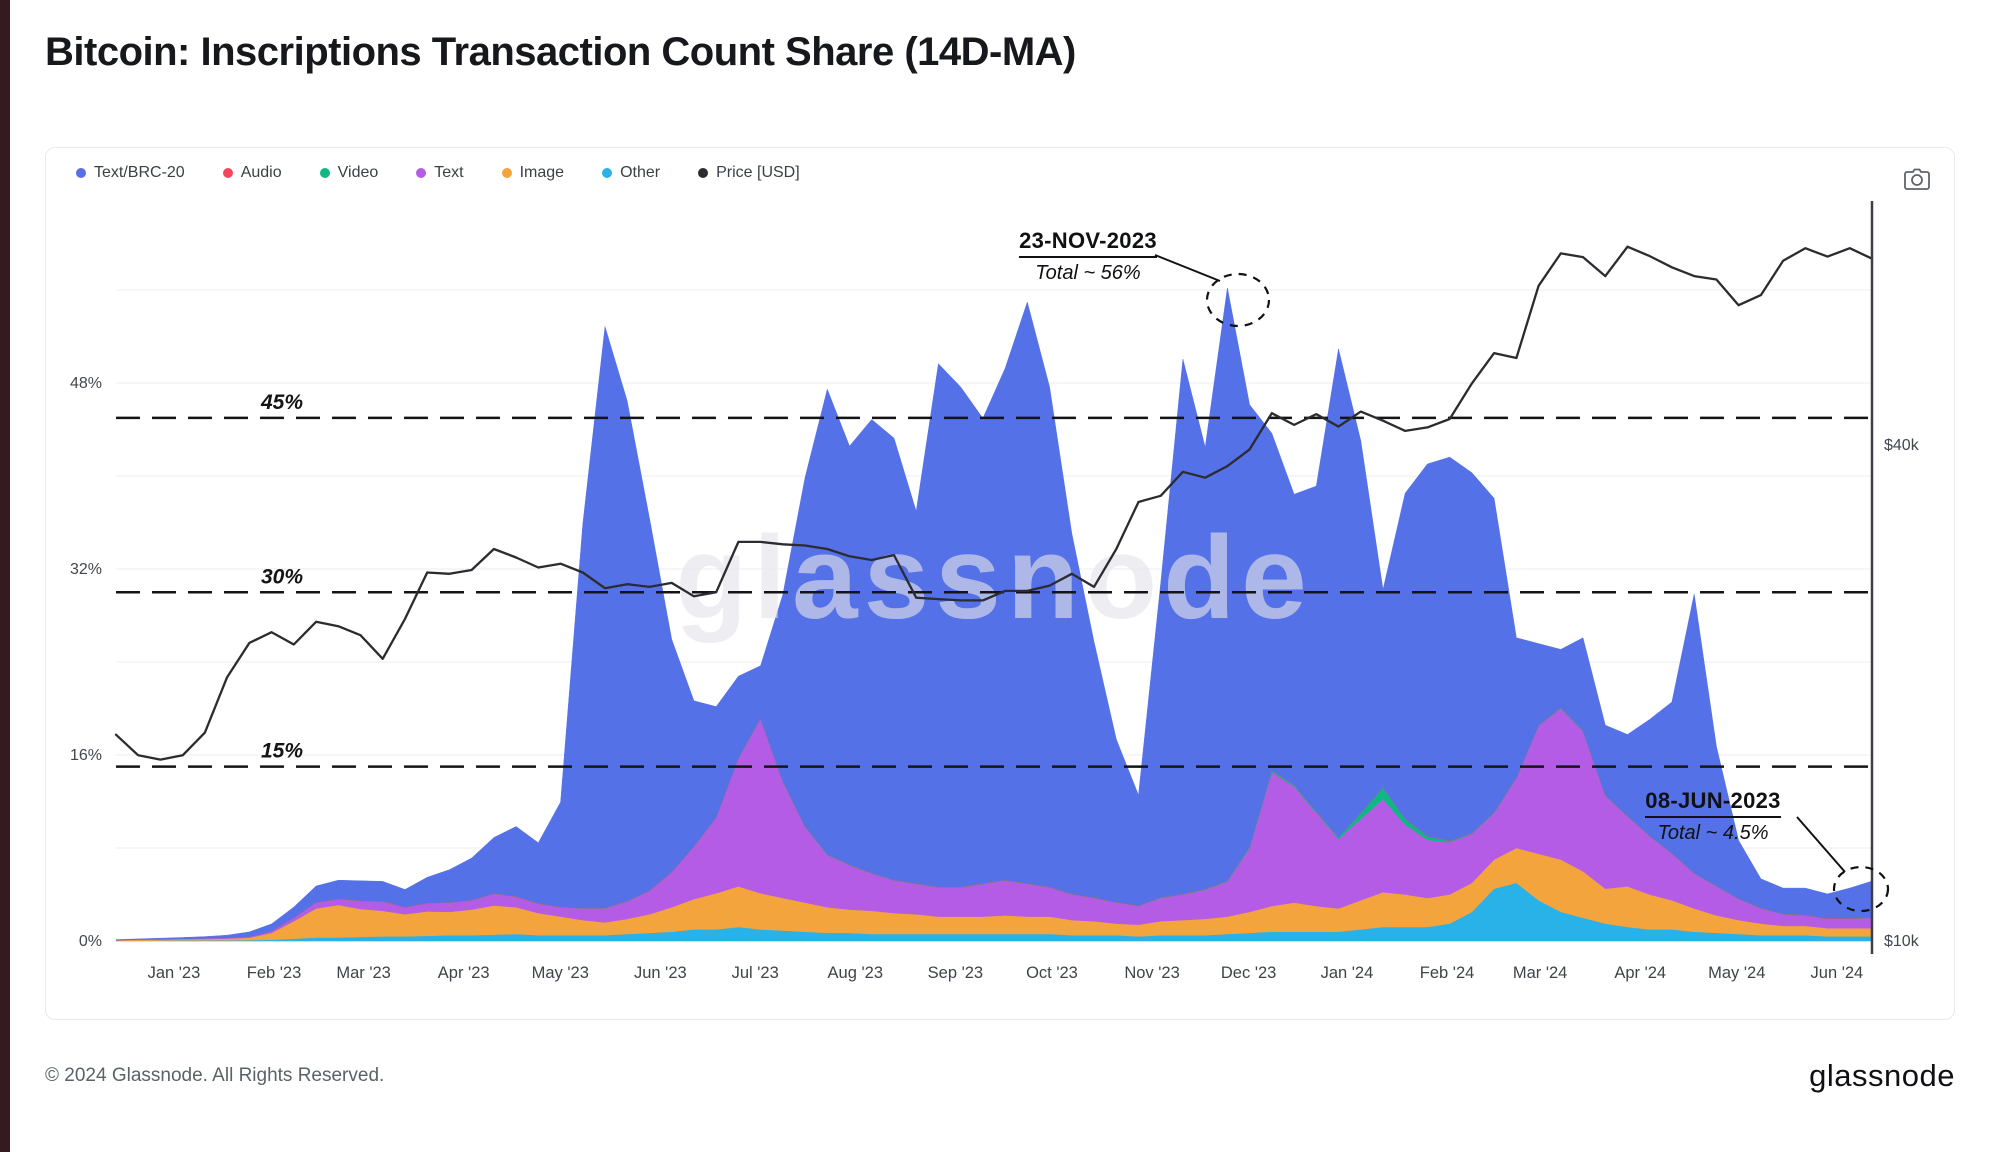  What do you see at coordinates (1347, 973) in the screenshot?
I see `x-tick-label: Jan '24` at bounding box center [1347, 973].